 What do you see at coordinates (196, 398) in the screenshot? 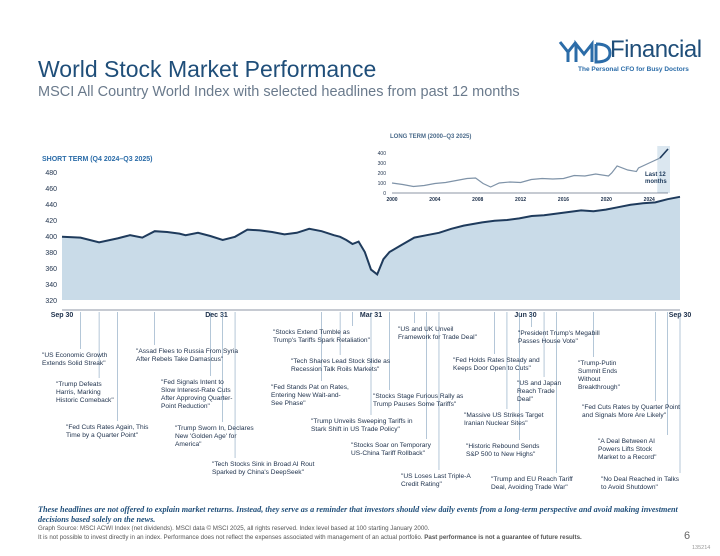
I see `headline-line: After Approving Quarter-` at bounding box center [196, 398].